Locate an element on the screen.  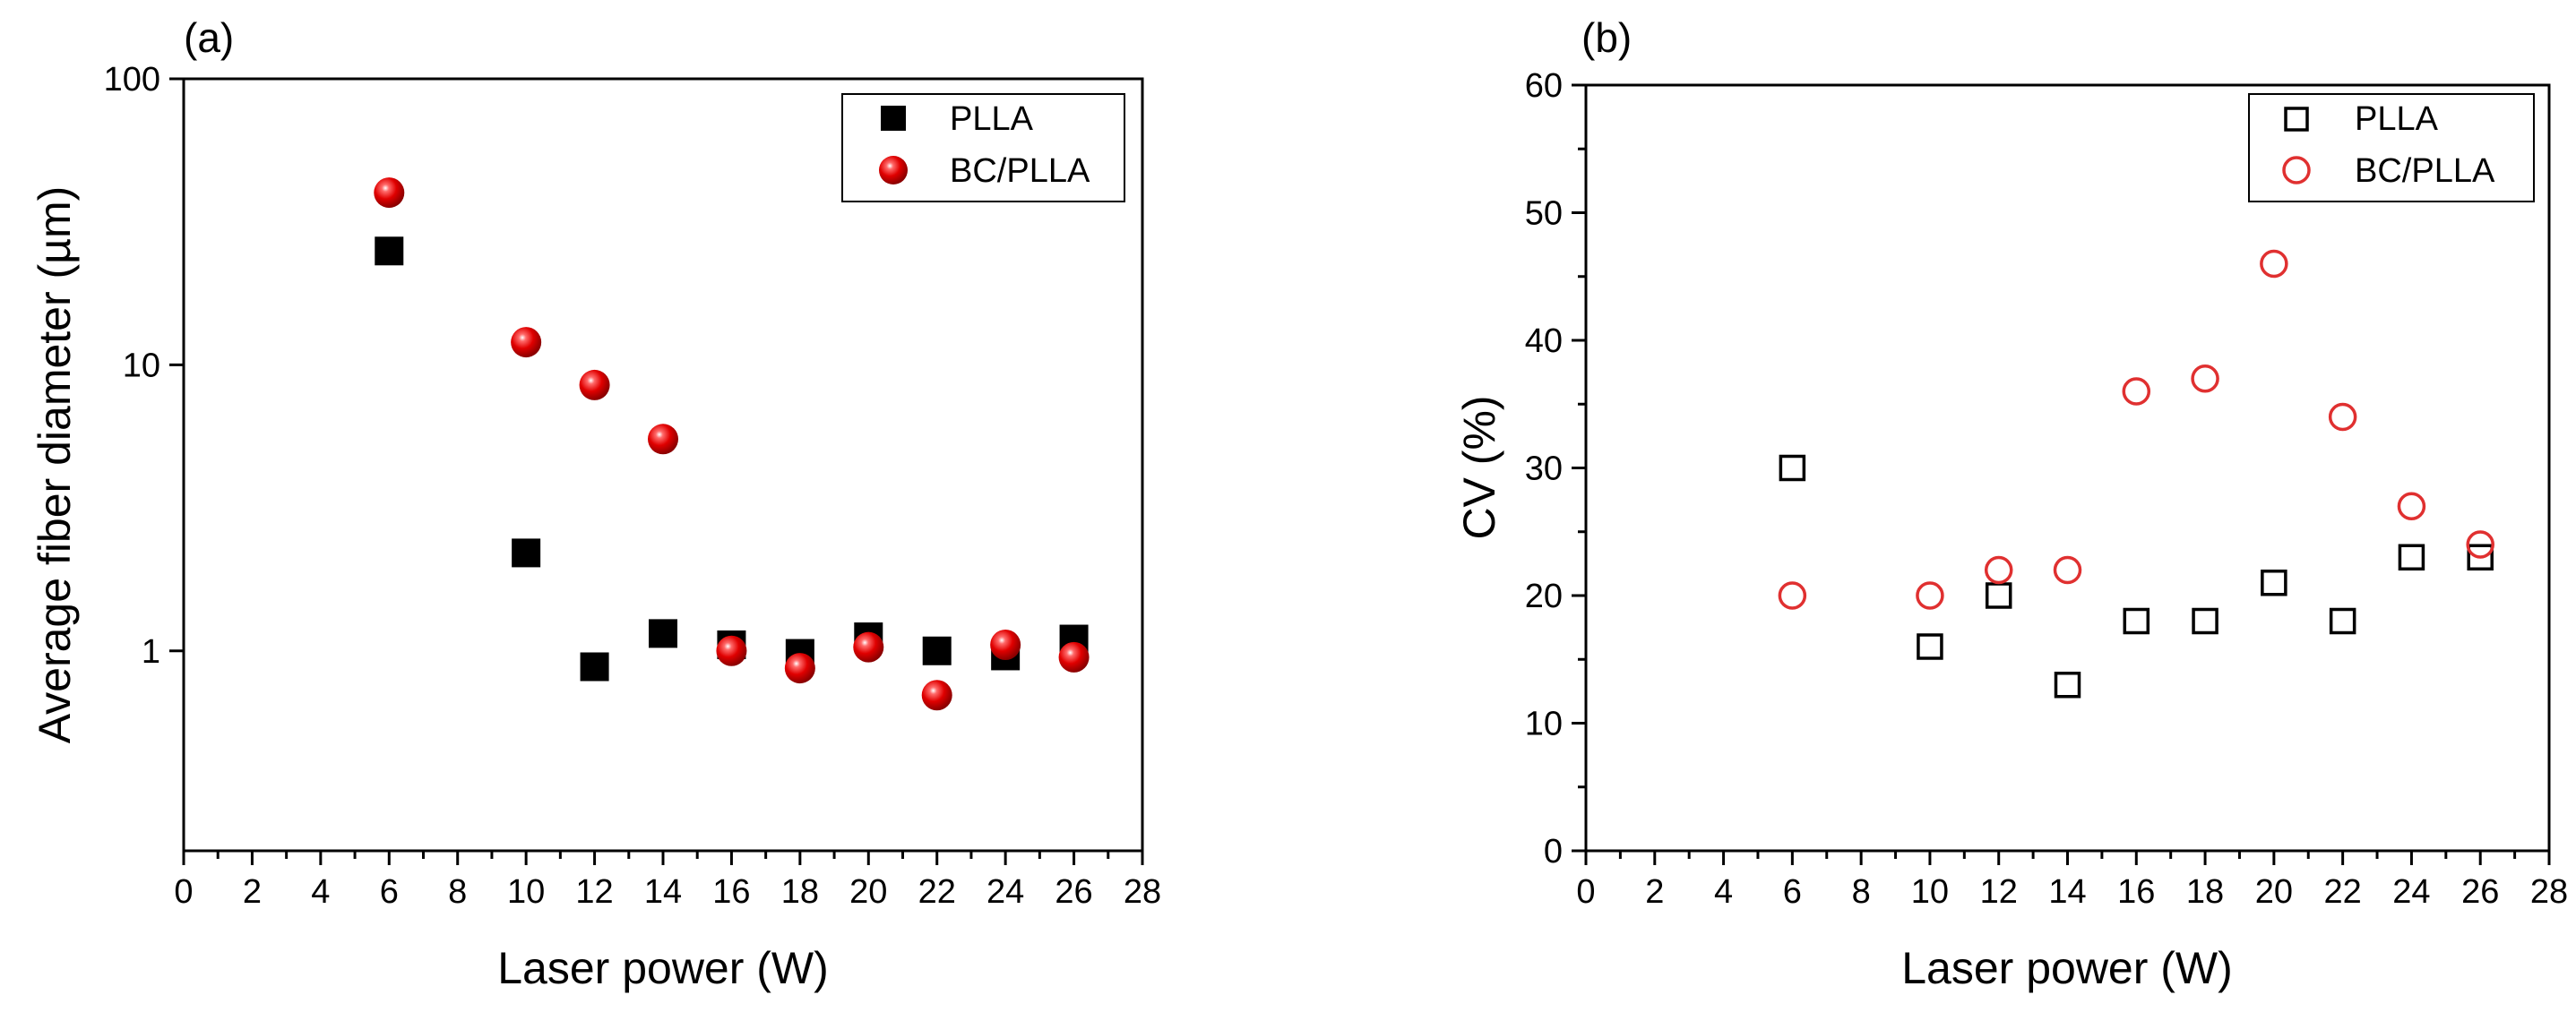
legend-marker-bcplla-sphere is located at coordinates (893, 170).